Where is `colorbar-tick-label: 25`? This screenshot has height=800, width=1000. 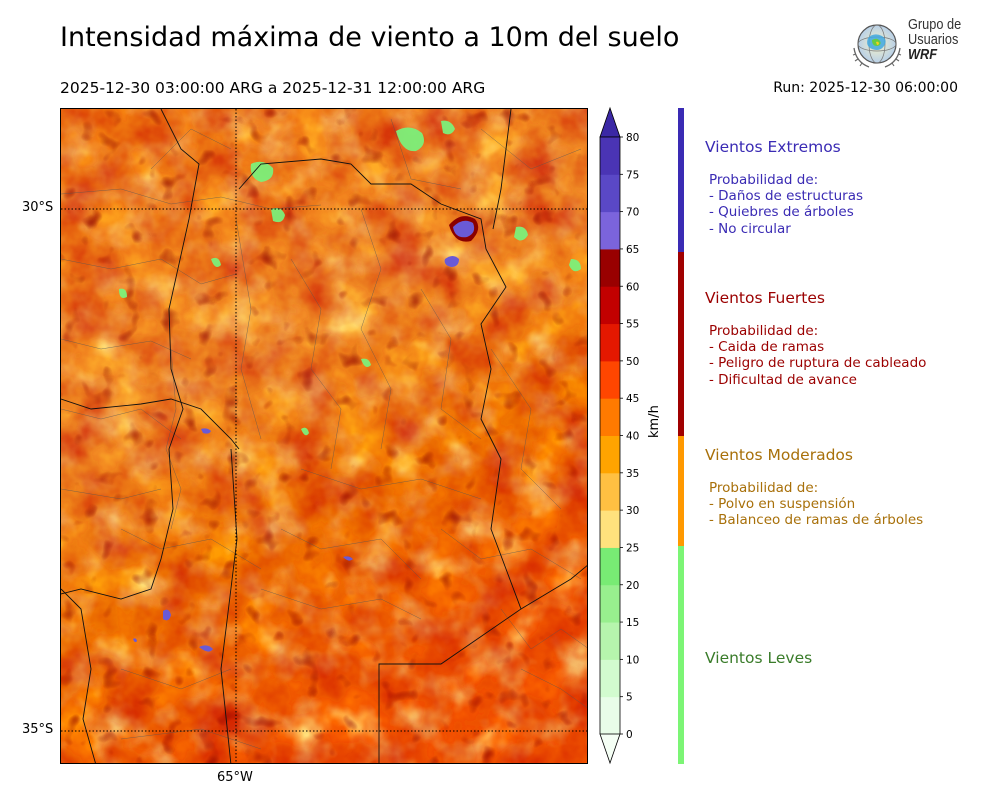 colorbar-tick-label: 25 is located at coordinates (632, 548).